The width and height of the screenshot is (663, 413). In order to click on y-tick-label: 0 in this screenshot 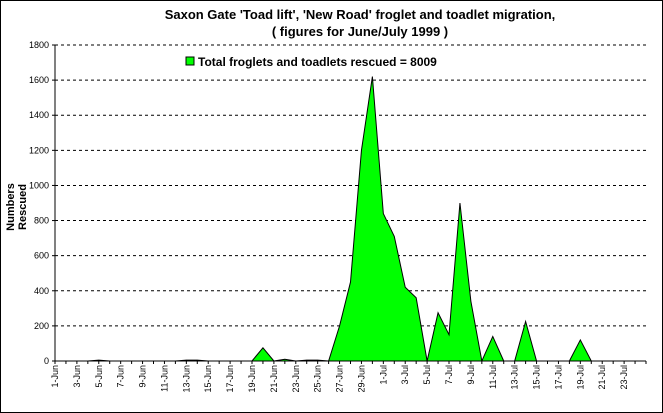, I will do `click(46, 361)`.